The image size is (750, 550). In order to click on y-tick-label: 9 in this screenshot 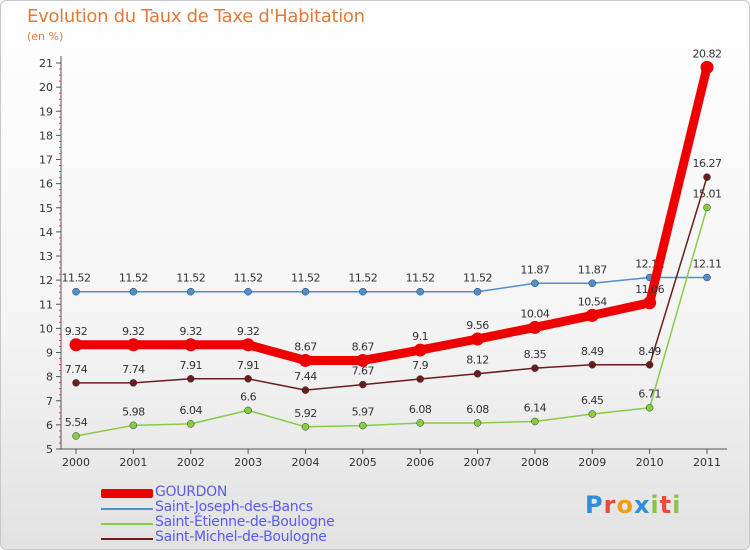, I will do `click(49, 353)`.